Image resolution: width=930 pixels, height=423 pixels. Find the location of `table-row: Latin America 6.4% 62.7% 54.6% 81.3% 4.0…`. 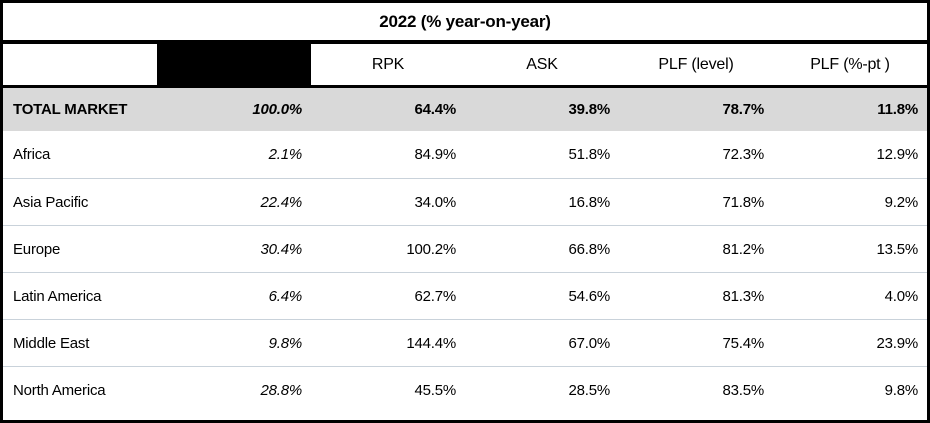

table-row: Latin America 6.4% 62.7% 54.6% 81.3% 4.0… is located at coordinates (465, 295).